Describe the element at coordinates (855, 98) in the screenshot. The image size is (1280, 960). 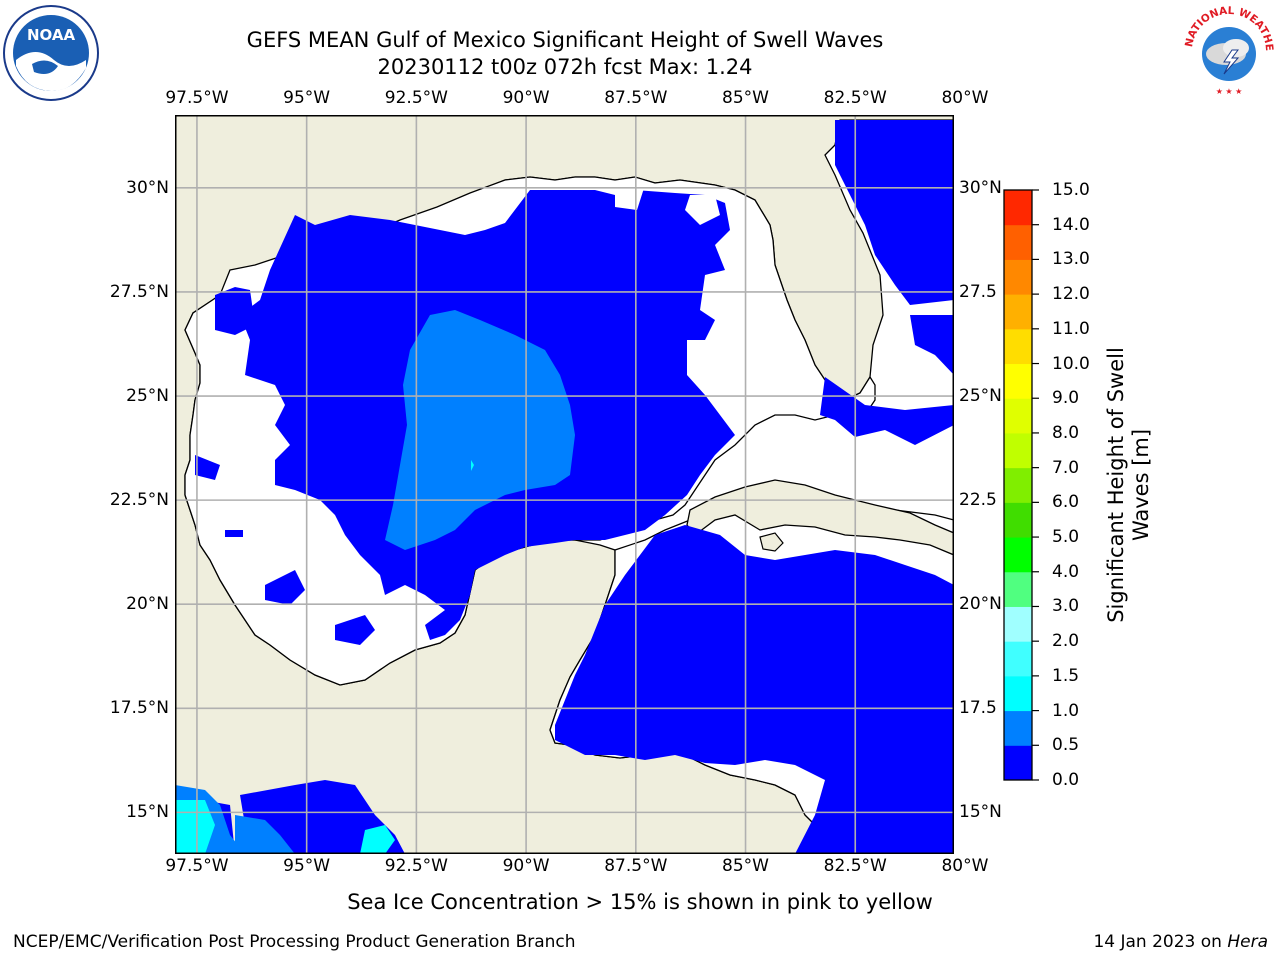
I see `lon-tick-label-top: 82.5°W` at that location.